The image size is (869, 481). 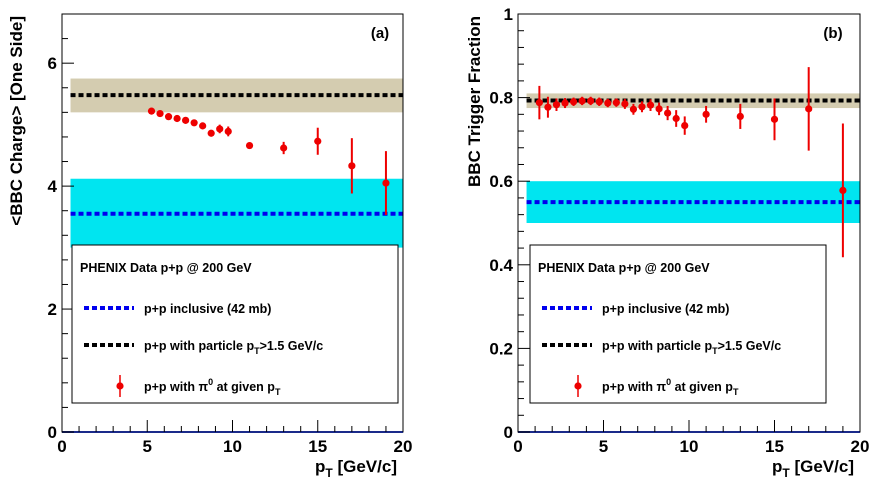 What do you see at coordinates (501, 181) in the screenshot?
I see `y-tick-label: 0.6` at bounding box center [501, 181].